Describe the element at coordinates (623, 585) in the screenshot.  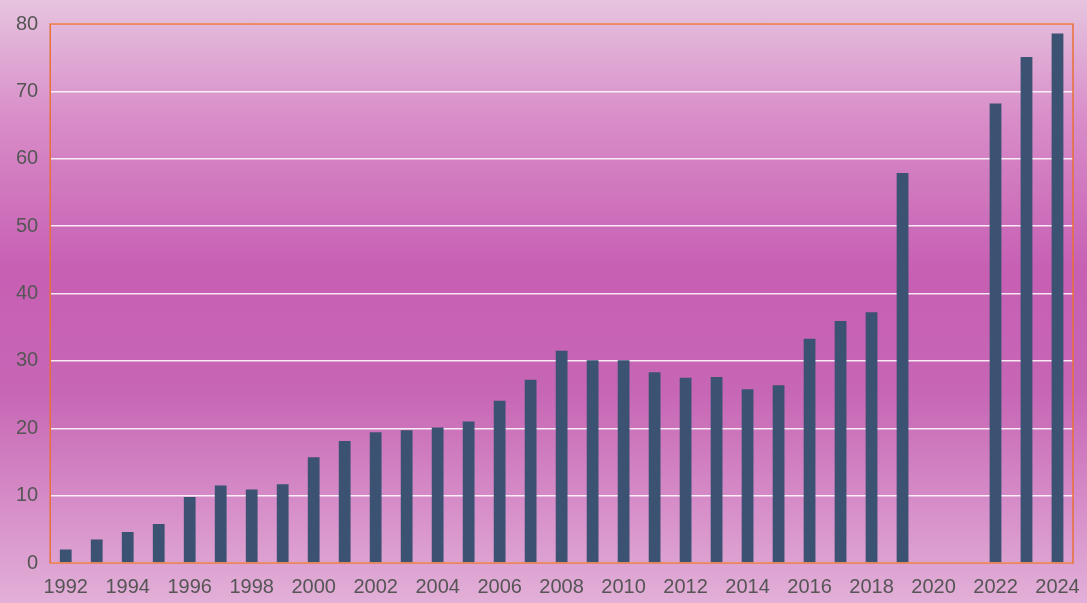
I see `x-tick-label: 2010` at that location.